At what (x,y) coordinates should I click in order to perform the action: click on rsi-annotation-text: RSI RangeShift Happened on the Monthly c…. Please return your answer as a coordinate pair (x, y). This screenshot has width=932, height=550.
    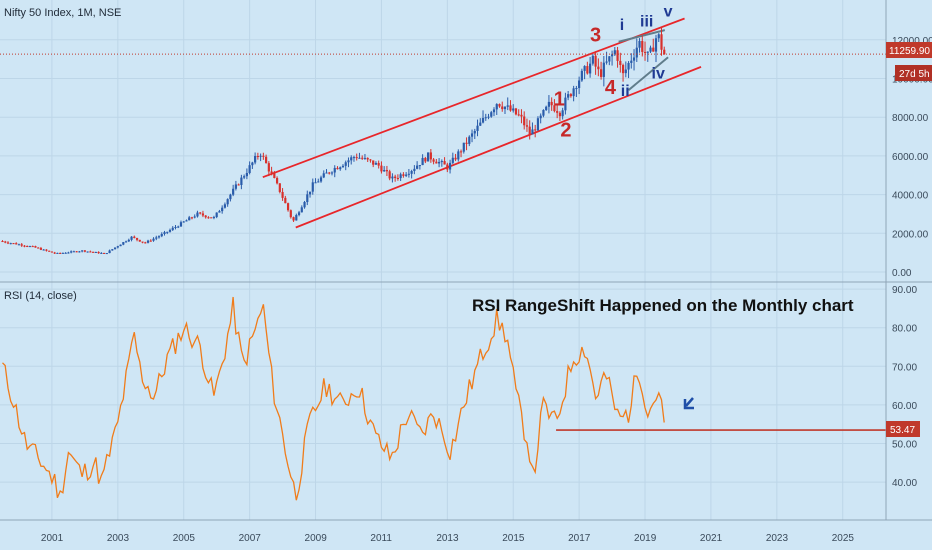
    Looking at the image, I should click on (663, 305).